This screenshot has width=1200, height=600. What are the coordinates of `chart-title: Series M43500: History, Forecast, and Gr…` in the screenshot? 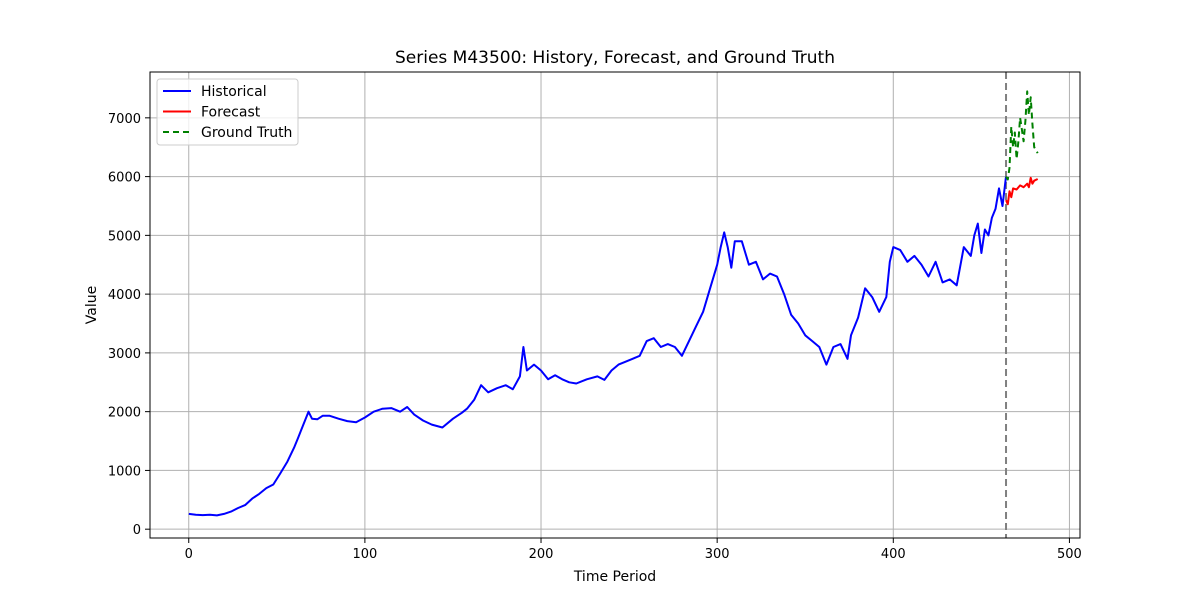 It's located at (615, 58).